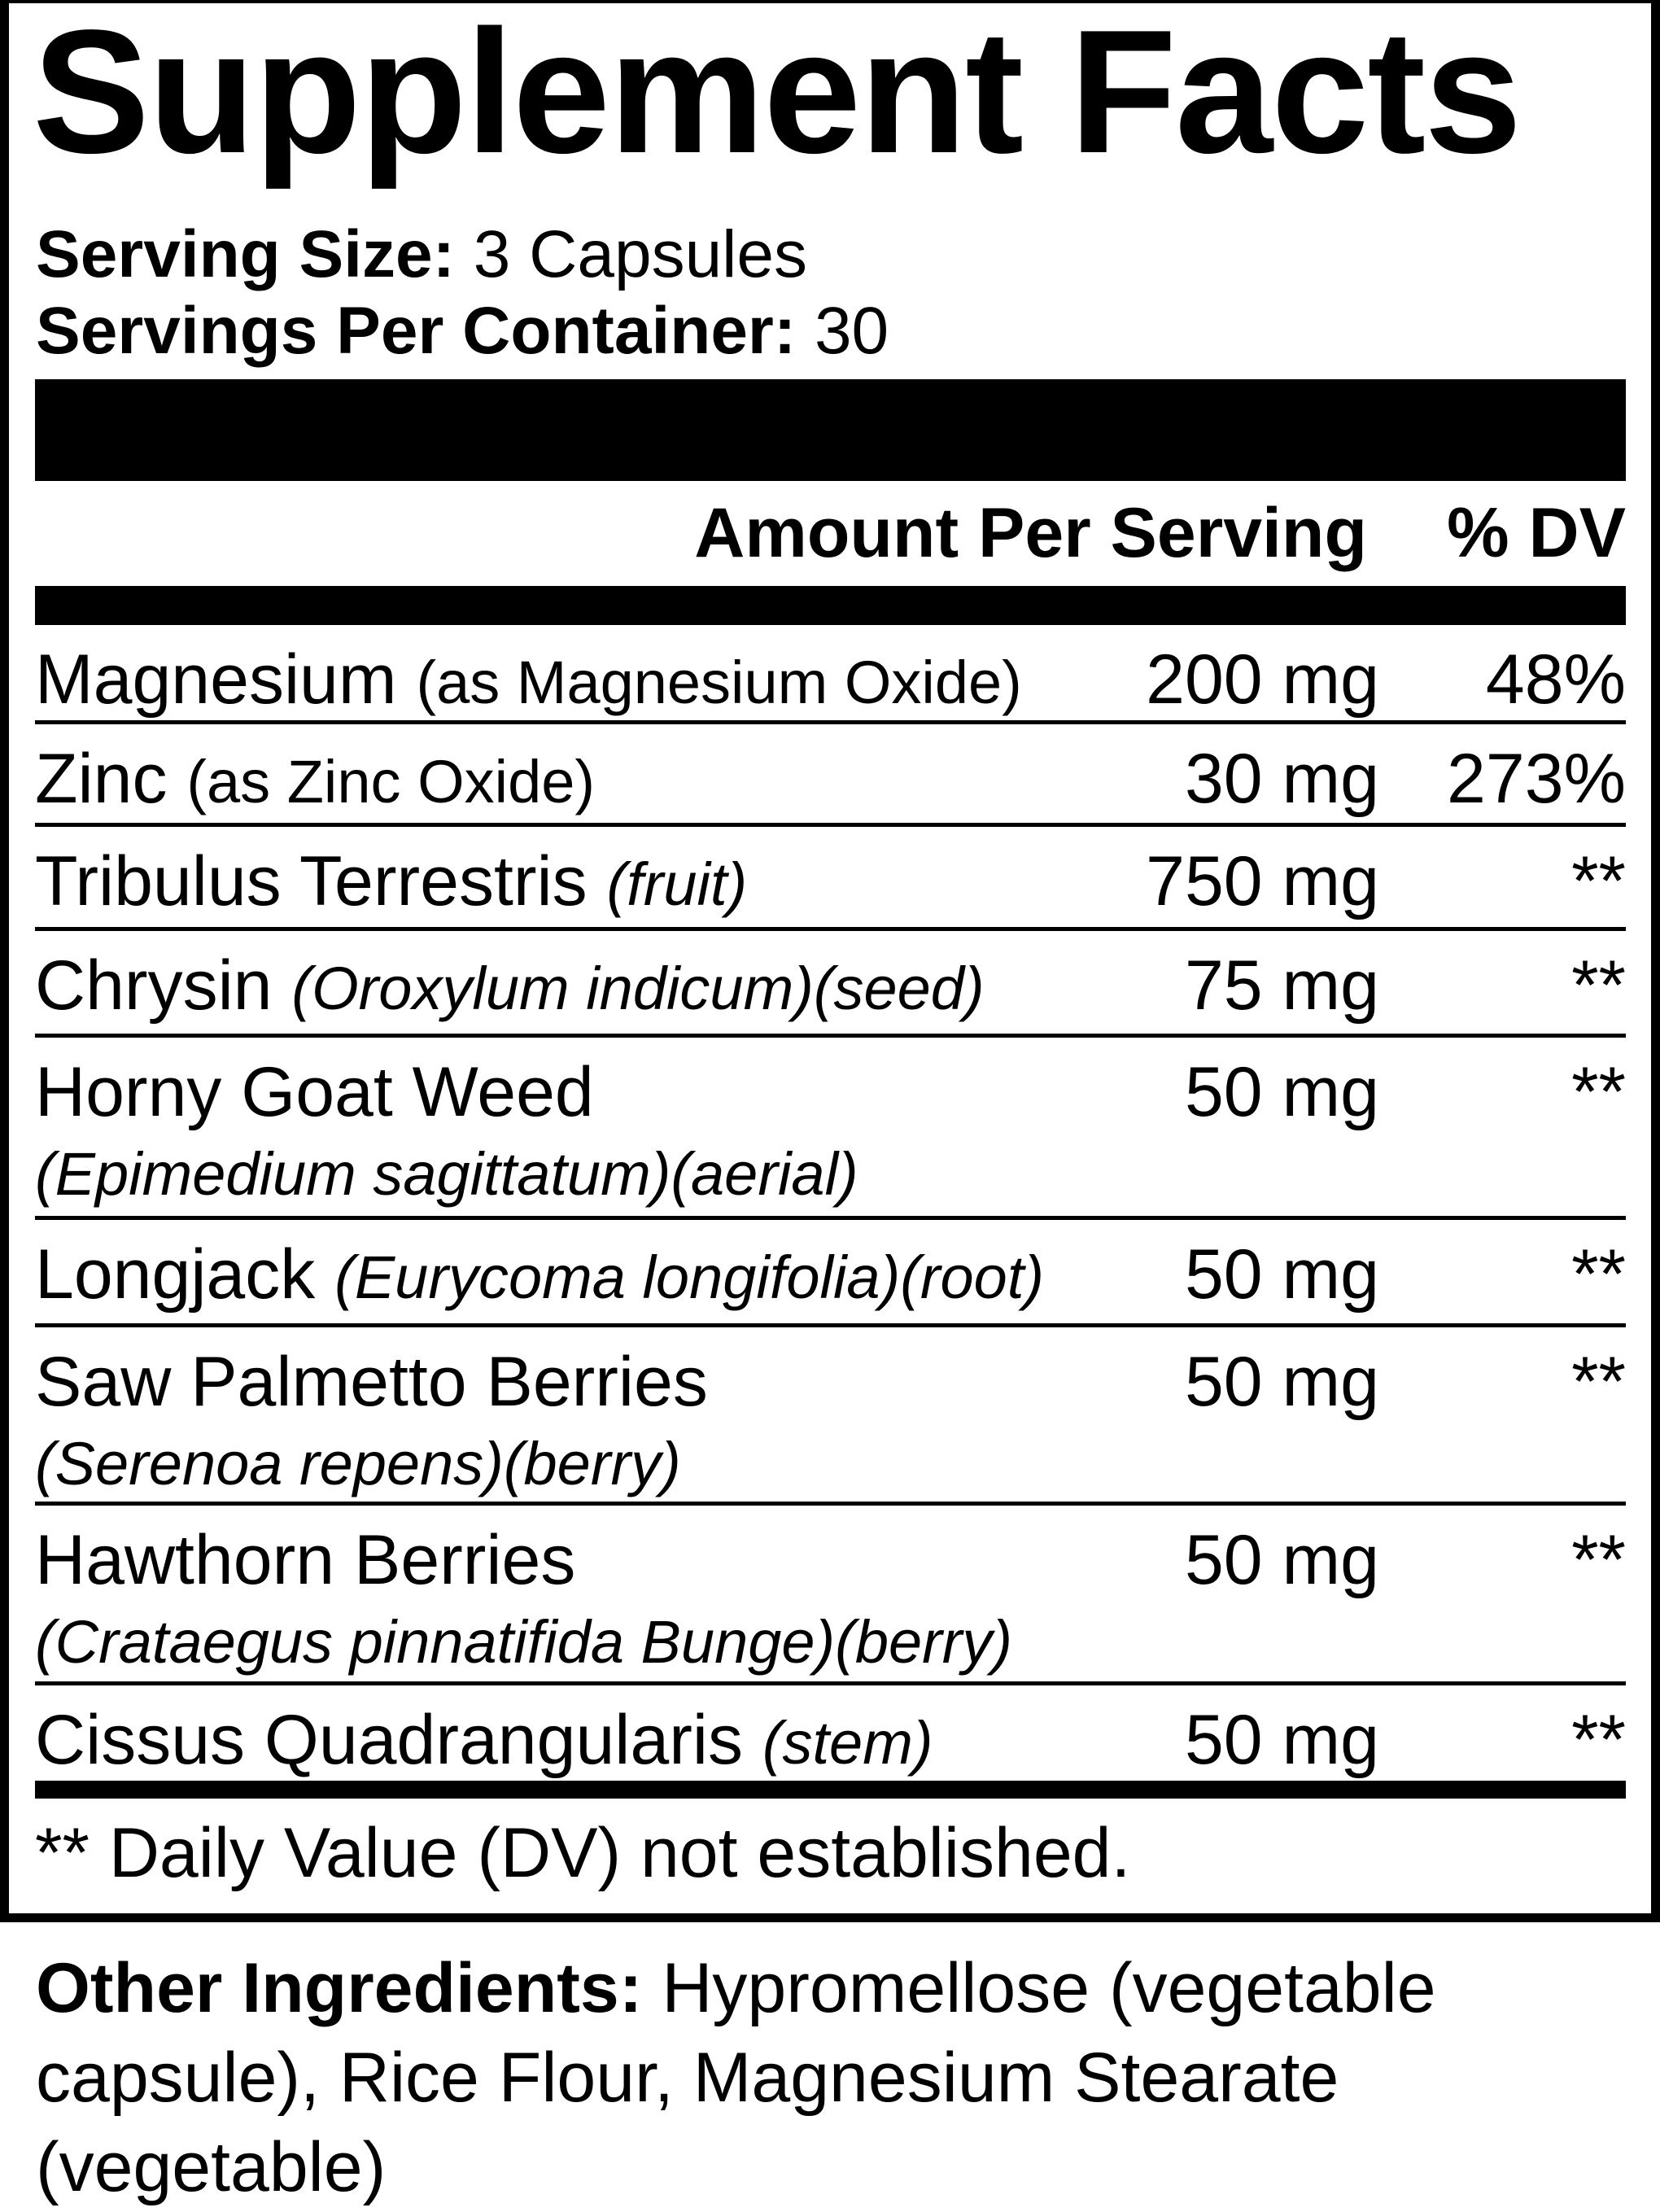  Describe the element at coordinates (311, 881) in the screenshot. I see `ingredient-name: Tribulus Terrestris` at that location.